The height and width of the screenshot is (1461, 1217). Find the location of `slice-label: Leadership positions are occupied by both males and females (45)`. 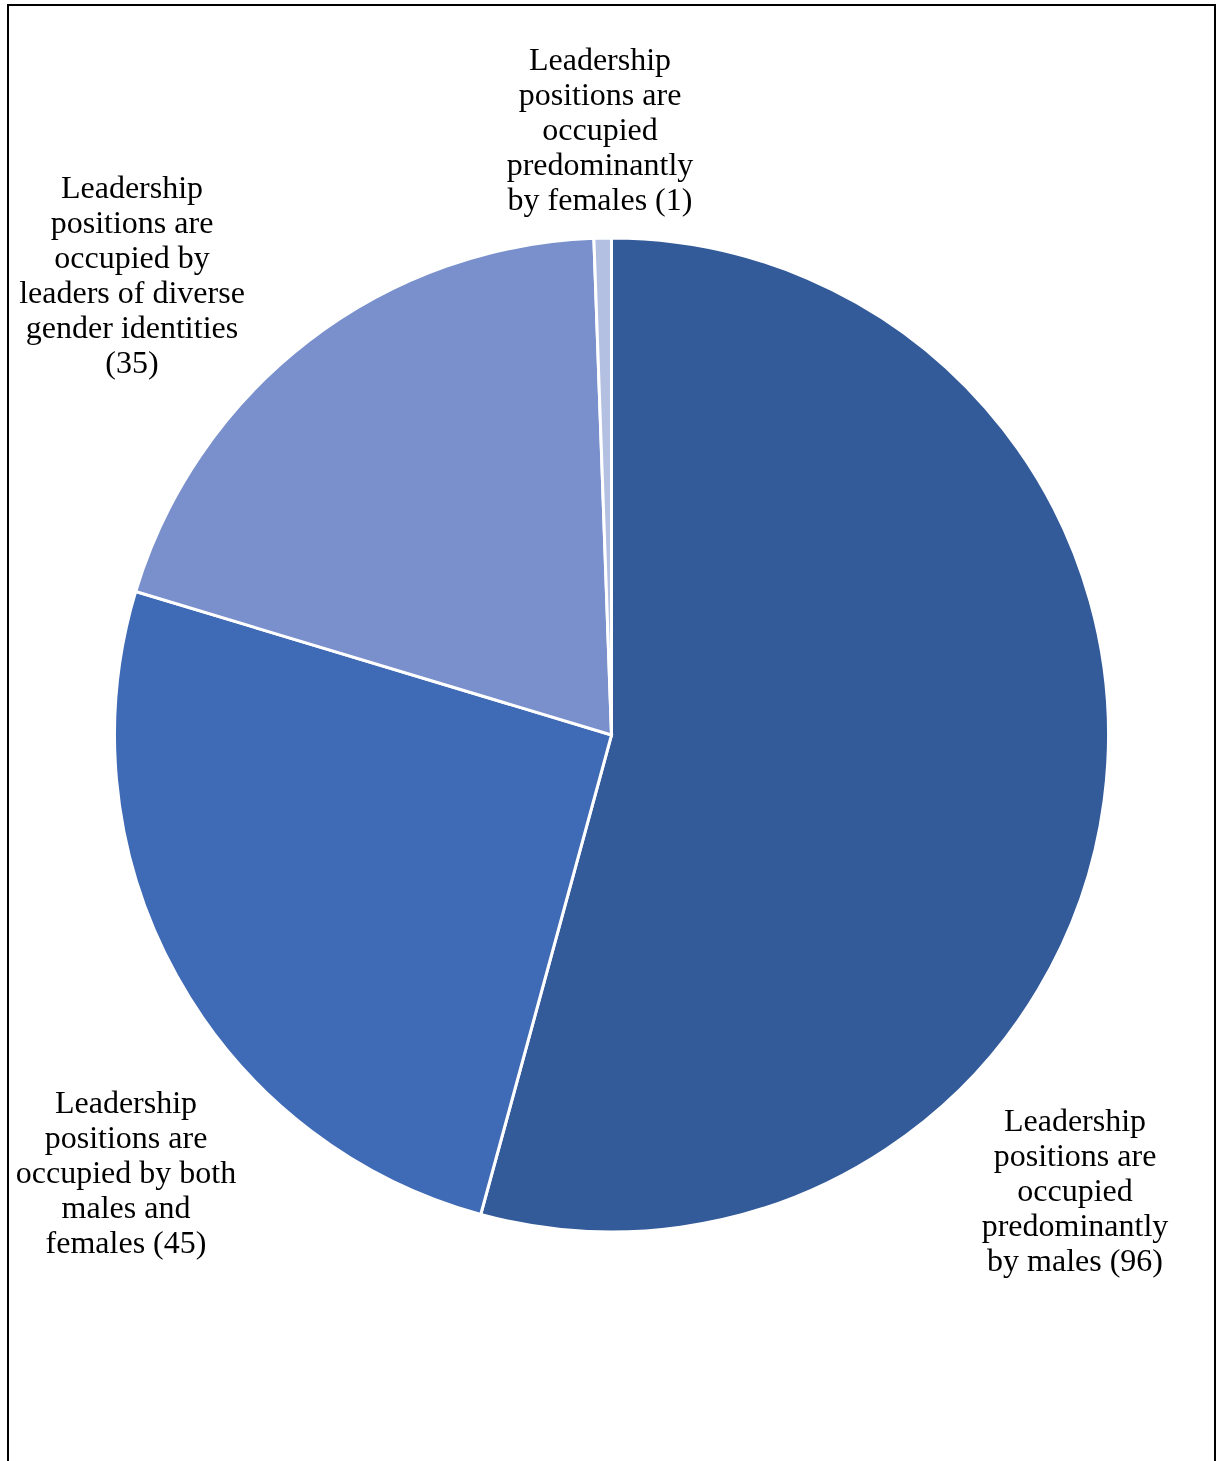

slice-label: Leadership positions are occupied by both males and females (45) is located at coordinates (126, 1172).